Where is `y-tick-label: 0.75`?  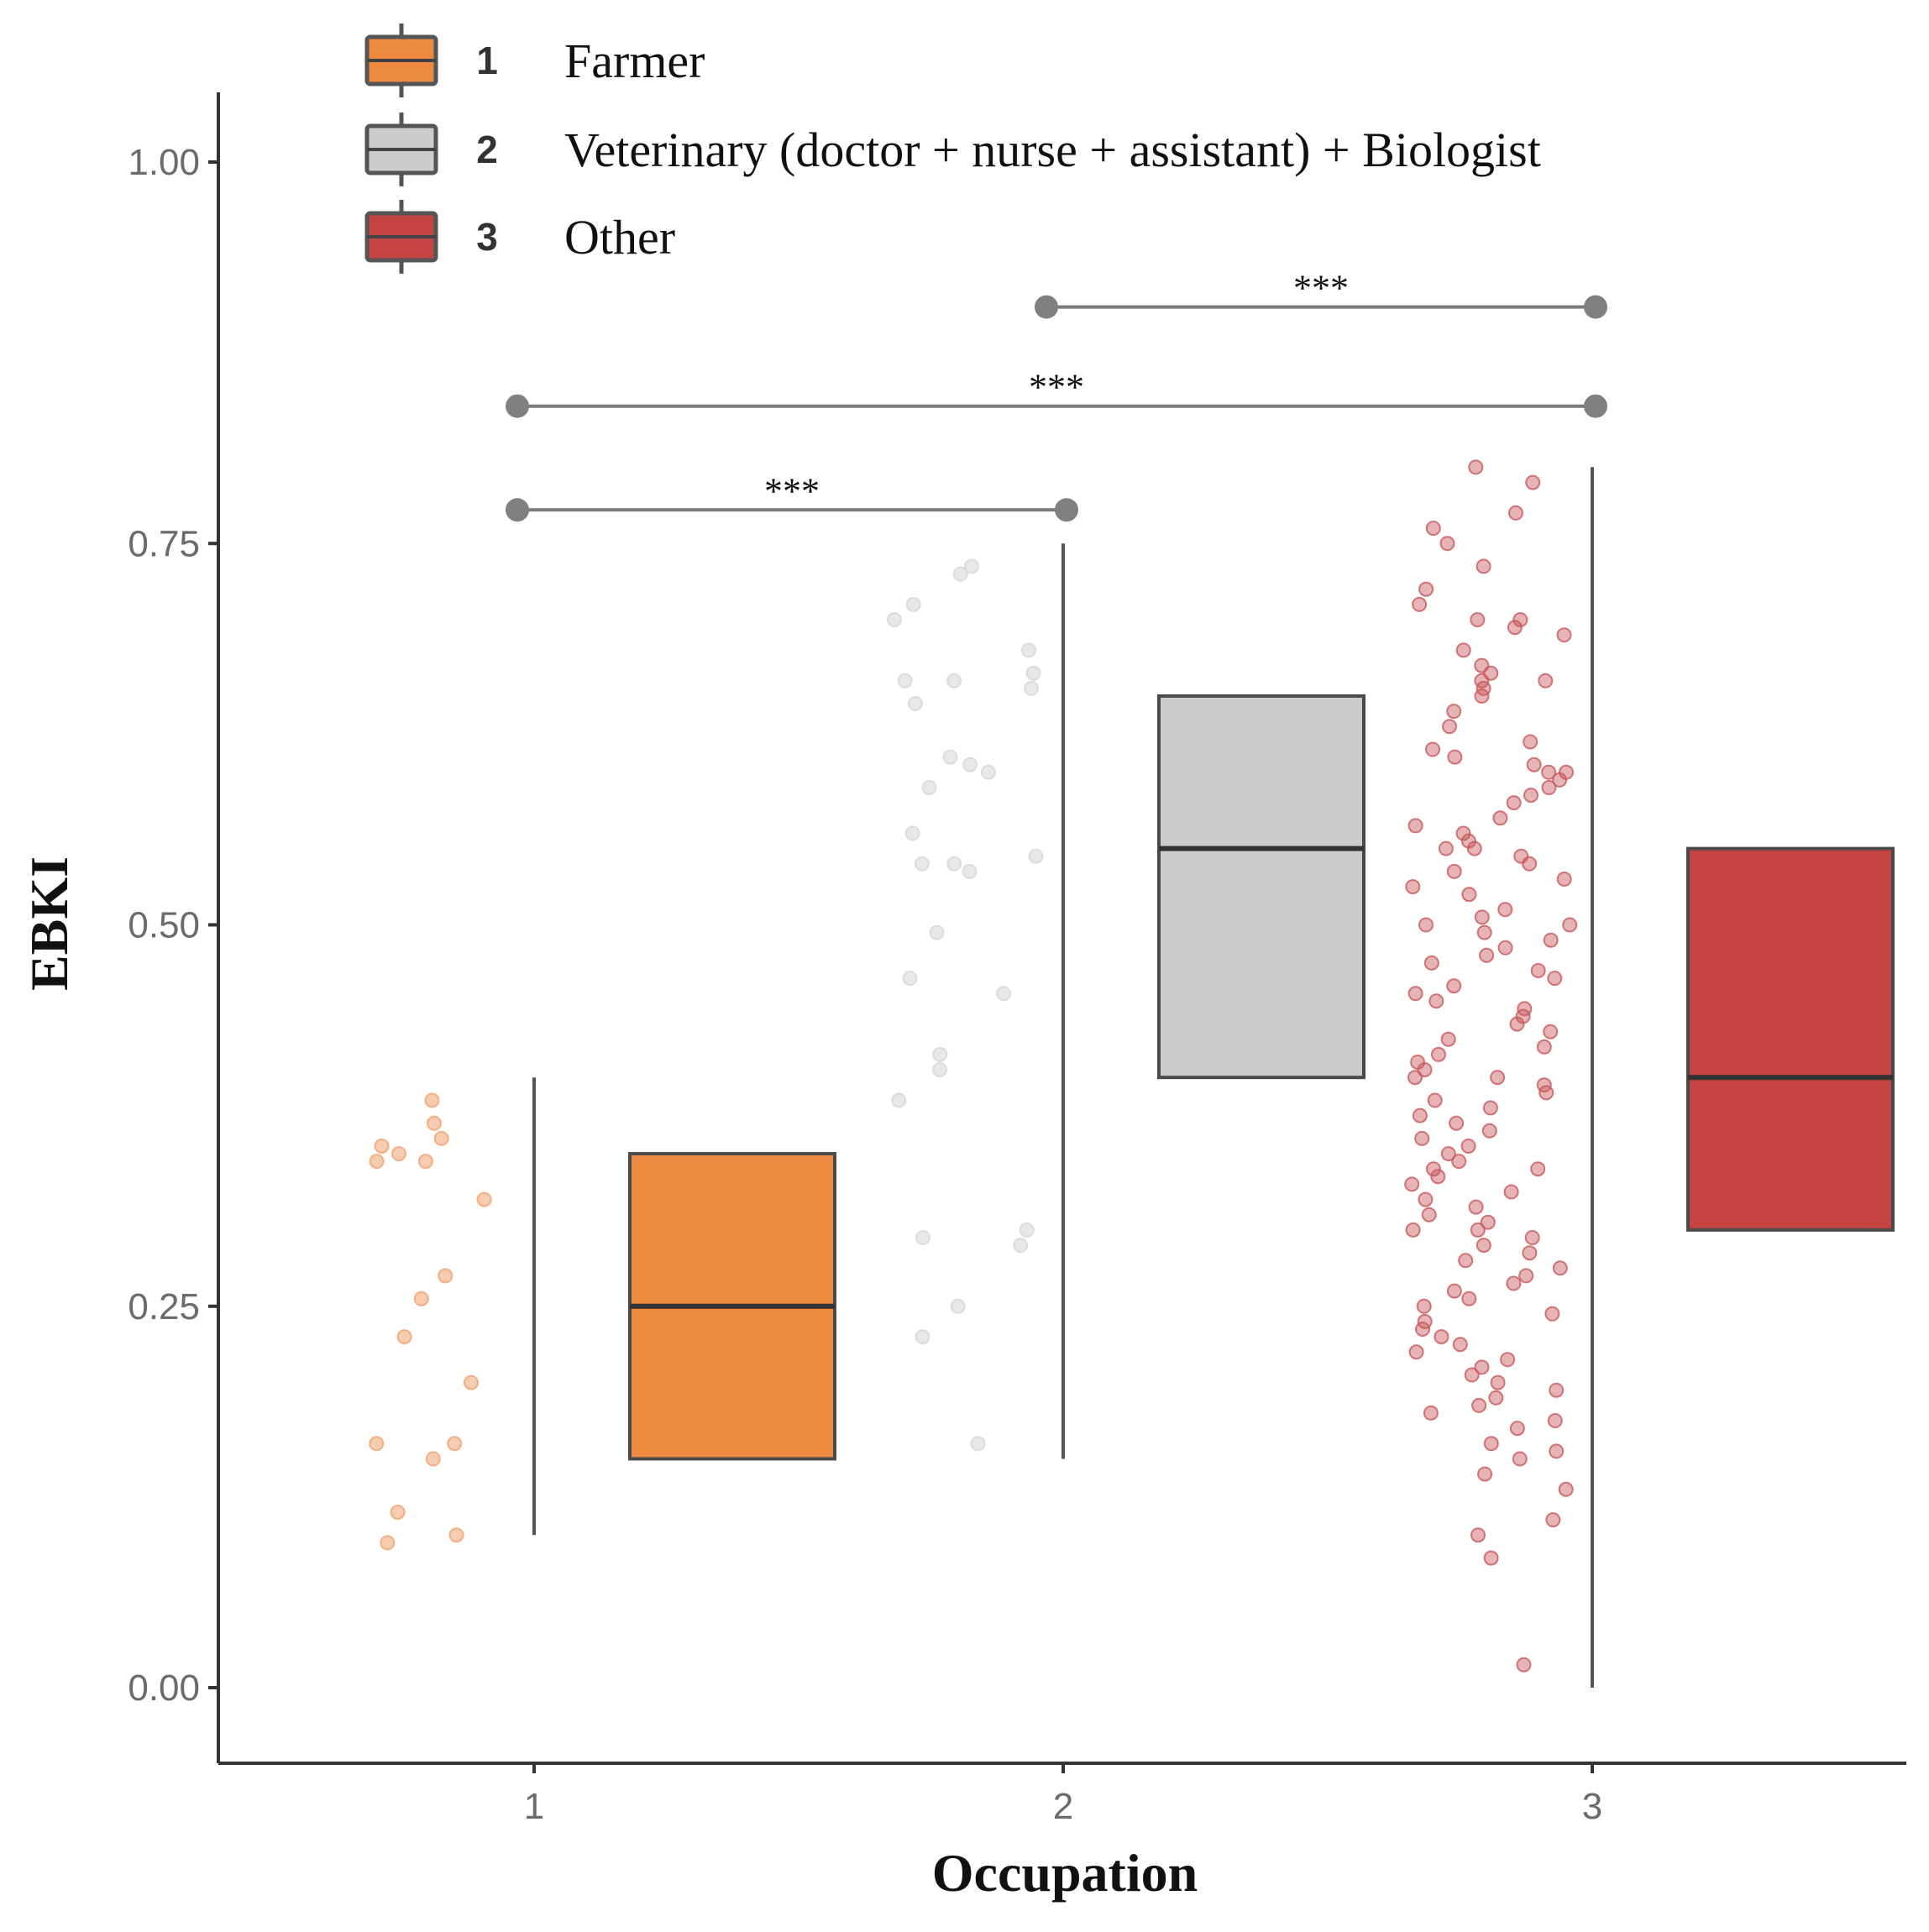 y-tick-label: 0.75 is located at coordinates (164, 544).